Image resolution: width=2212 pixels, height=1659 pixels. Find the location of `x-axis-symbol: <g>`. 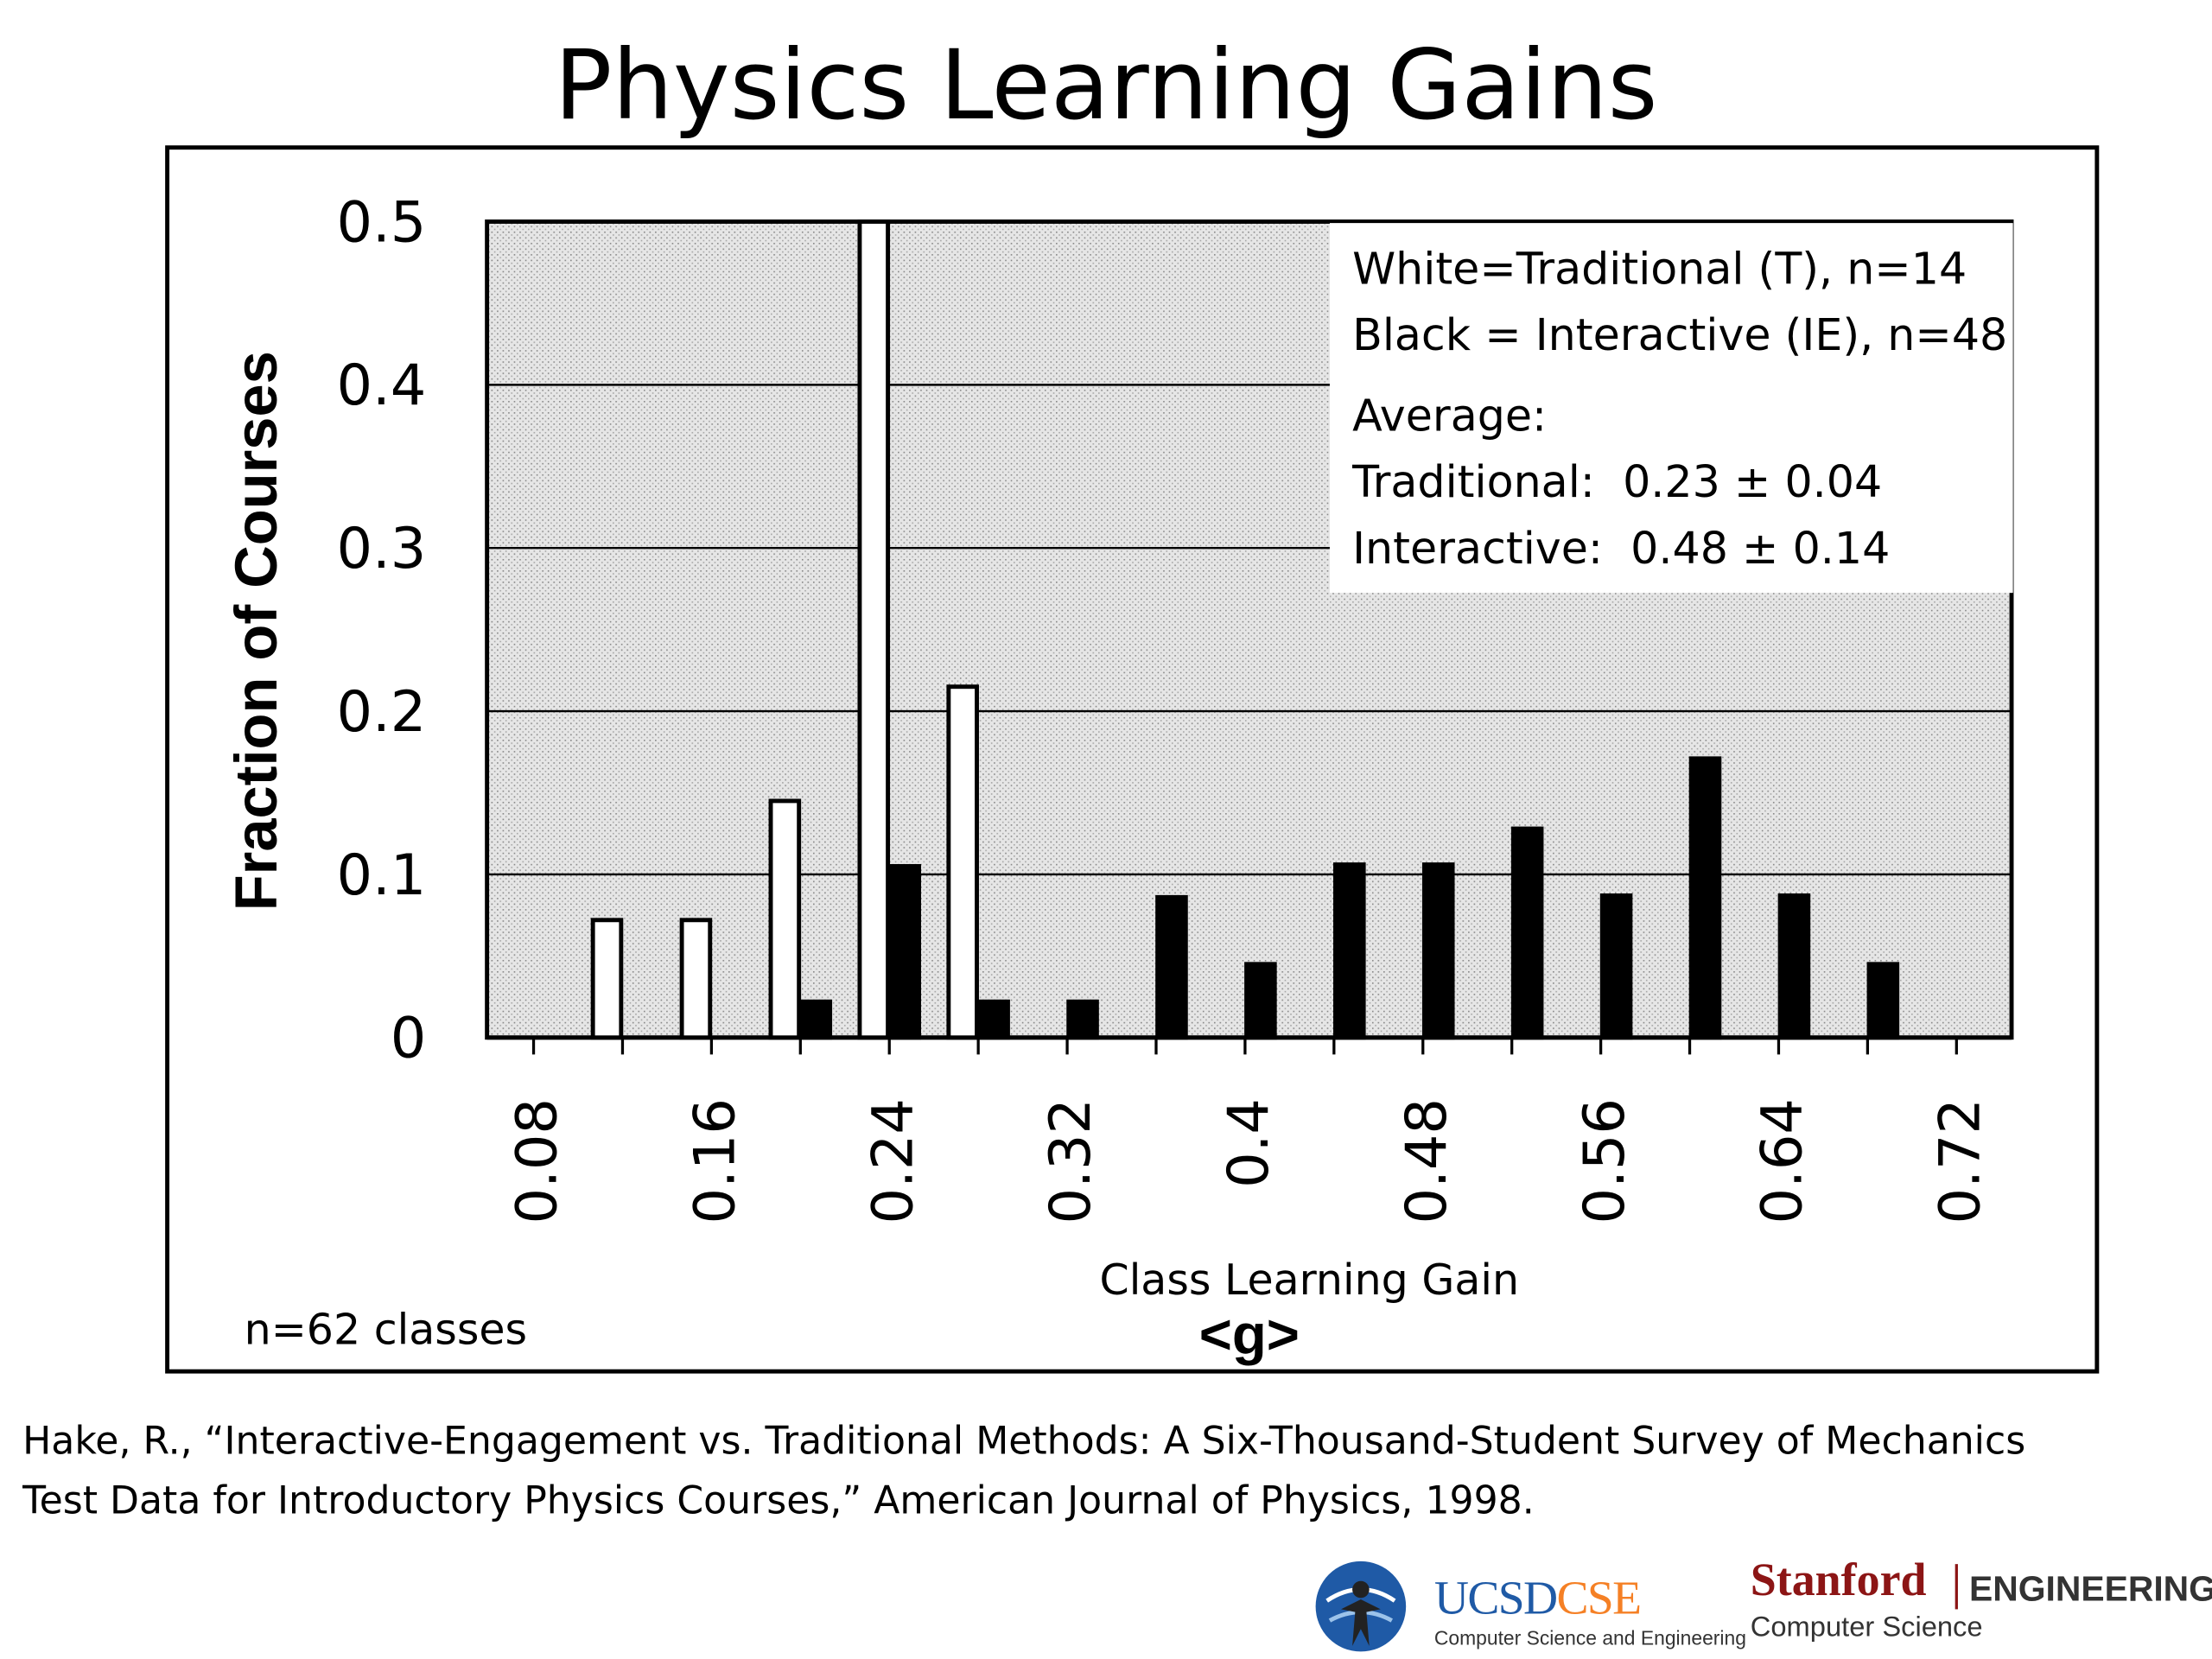

x-axis-symbol: <g> is located at coordinates (1249, 1335).